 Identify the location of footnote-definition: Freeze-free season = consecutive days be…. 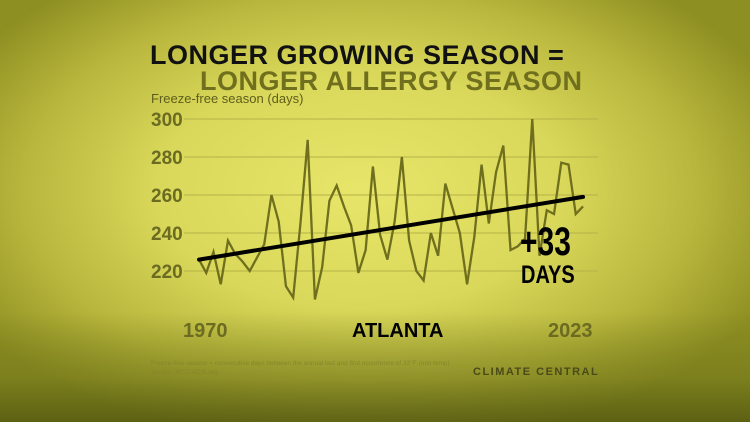
(300, 363).